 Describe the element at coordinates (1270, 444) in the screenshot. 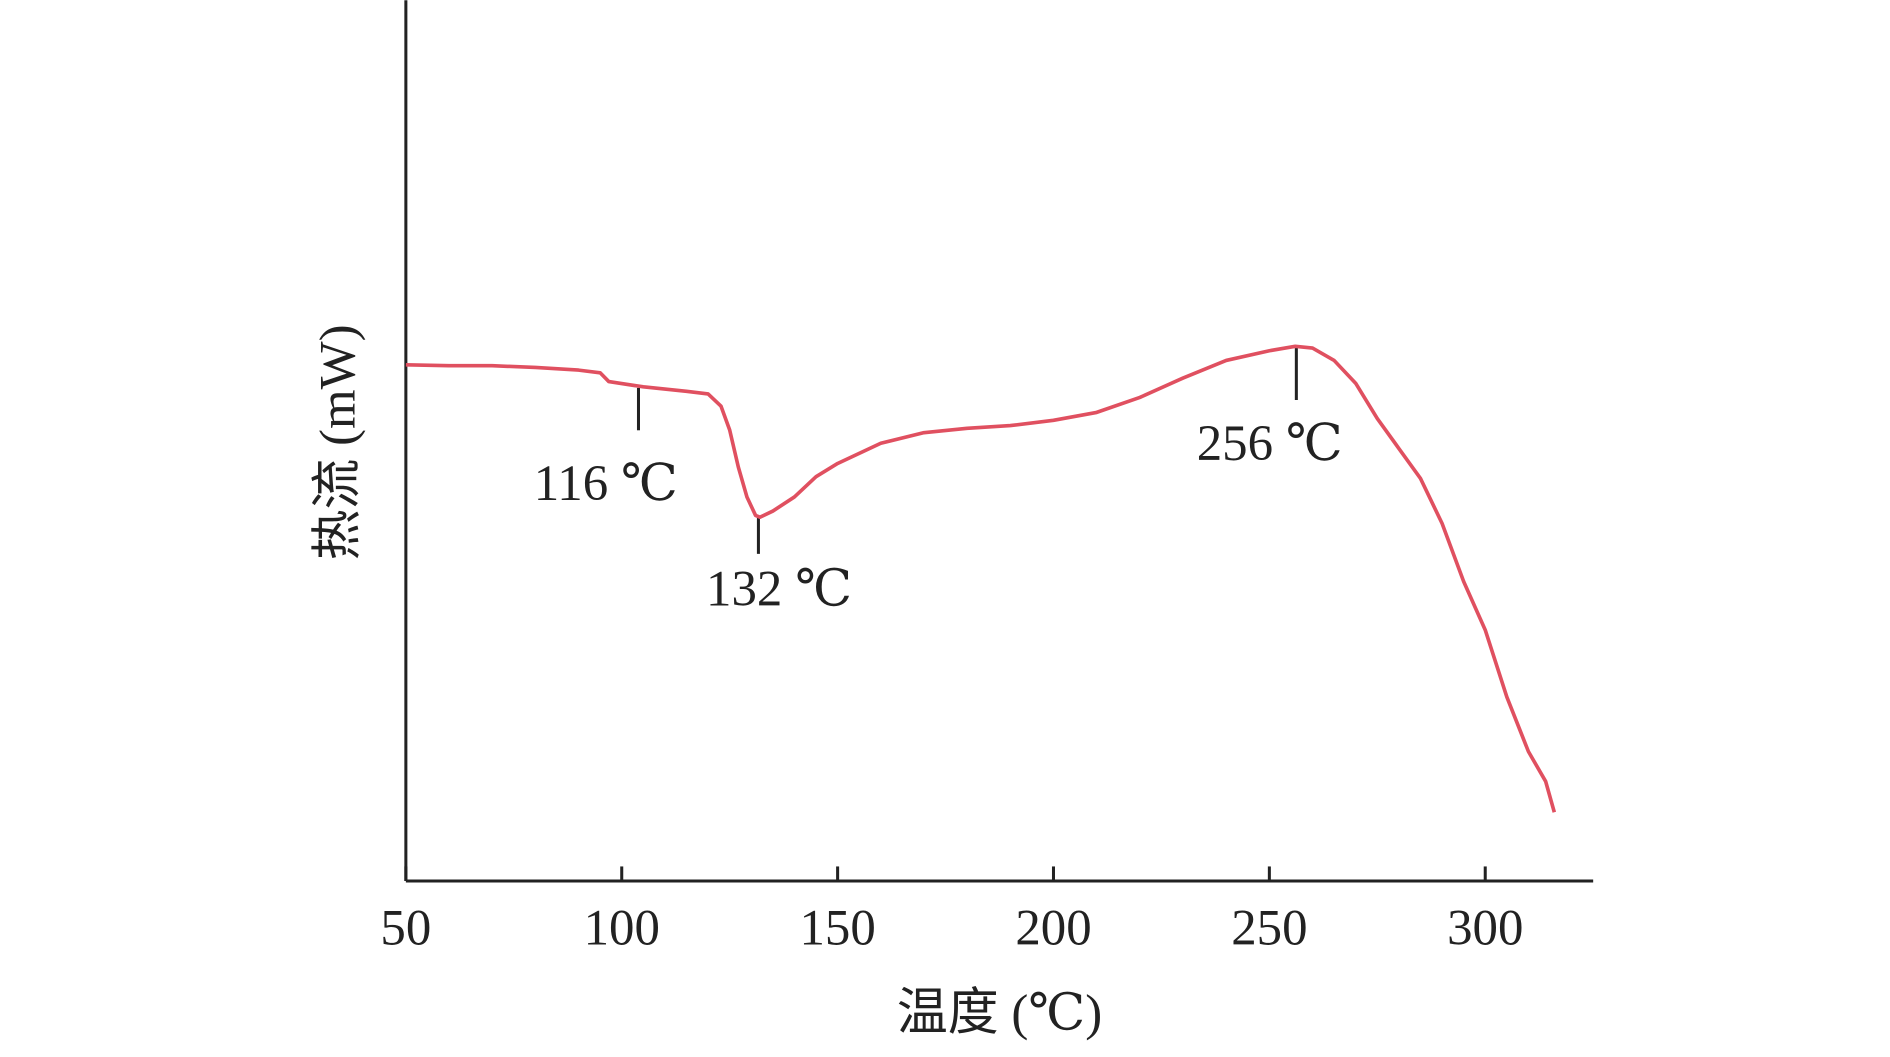

I see `annotation: 256 ℃` at that location.